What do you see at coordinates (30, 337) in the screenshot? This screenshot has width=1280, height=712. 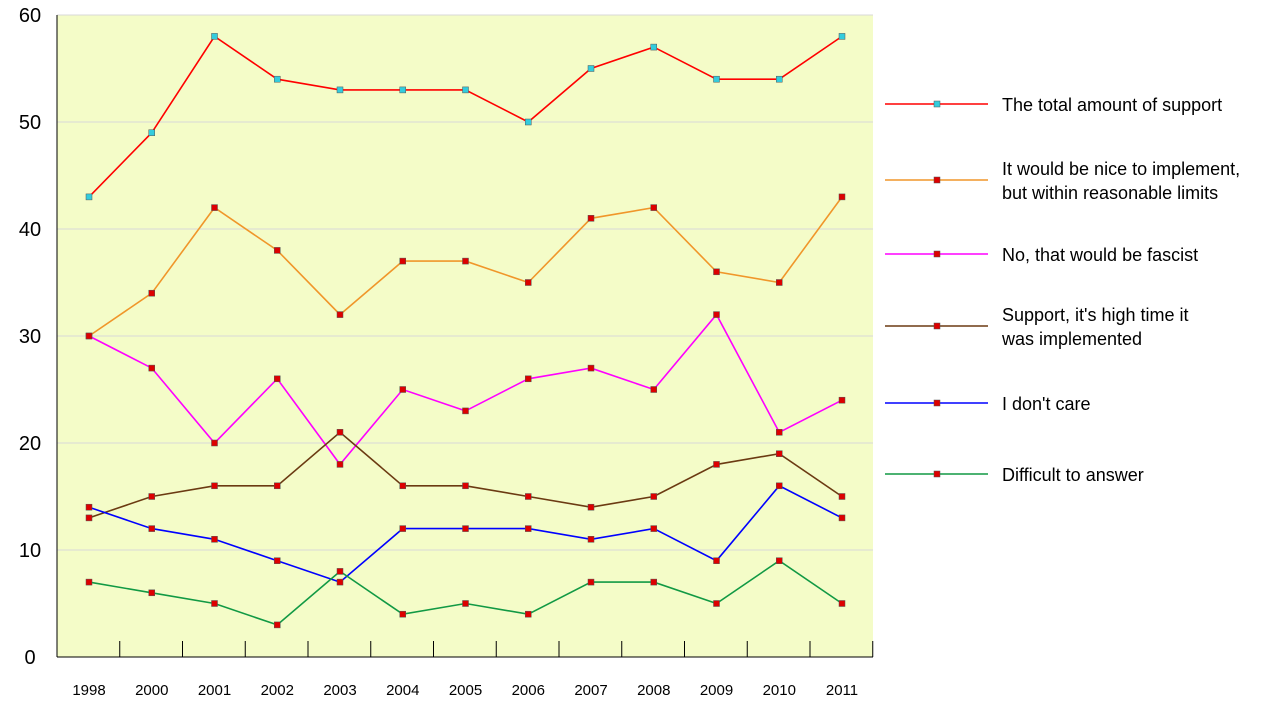 I see `y-tick-label: 30` at bounding box center [30, 337].